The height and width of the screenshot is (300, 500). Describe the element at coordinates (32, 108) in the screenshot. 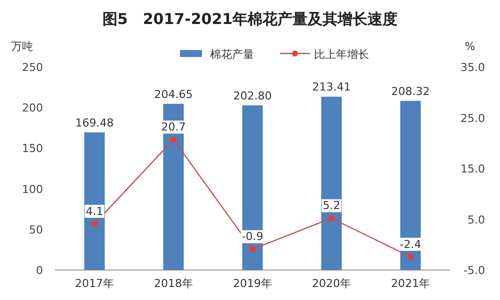

I see `y-tick-label: 200` at that location.